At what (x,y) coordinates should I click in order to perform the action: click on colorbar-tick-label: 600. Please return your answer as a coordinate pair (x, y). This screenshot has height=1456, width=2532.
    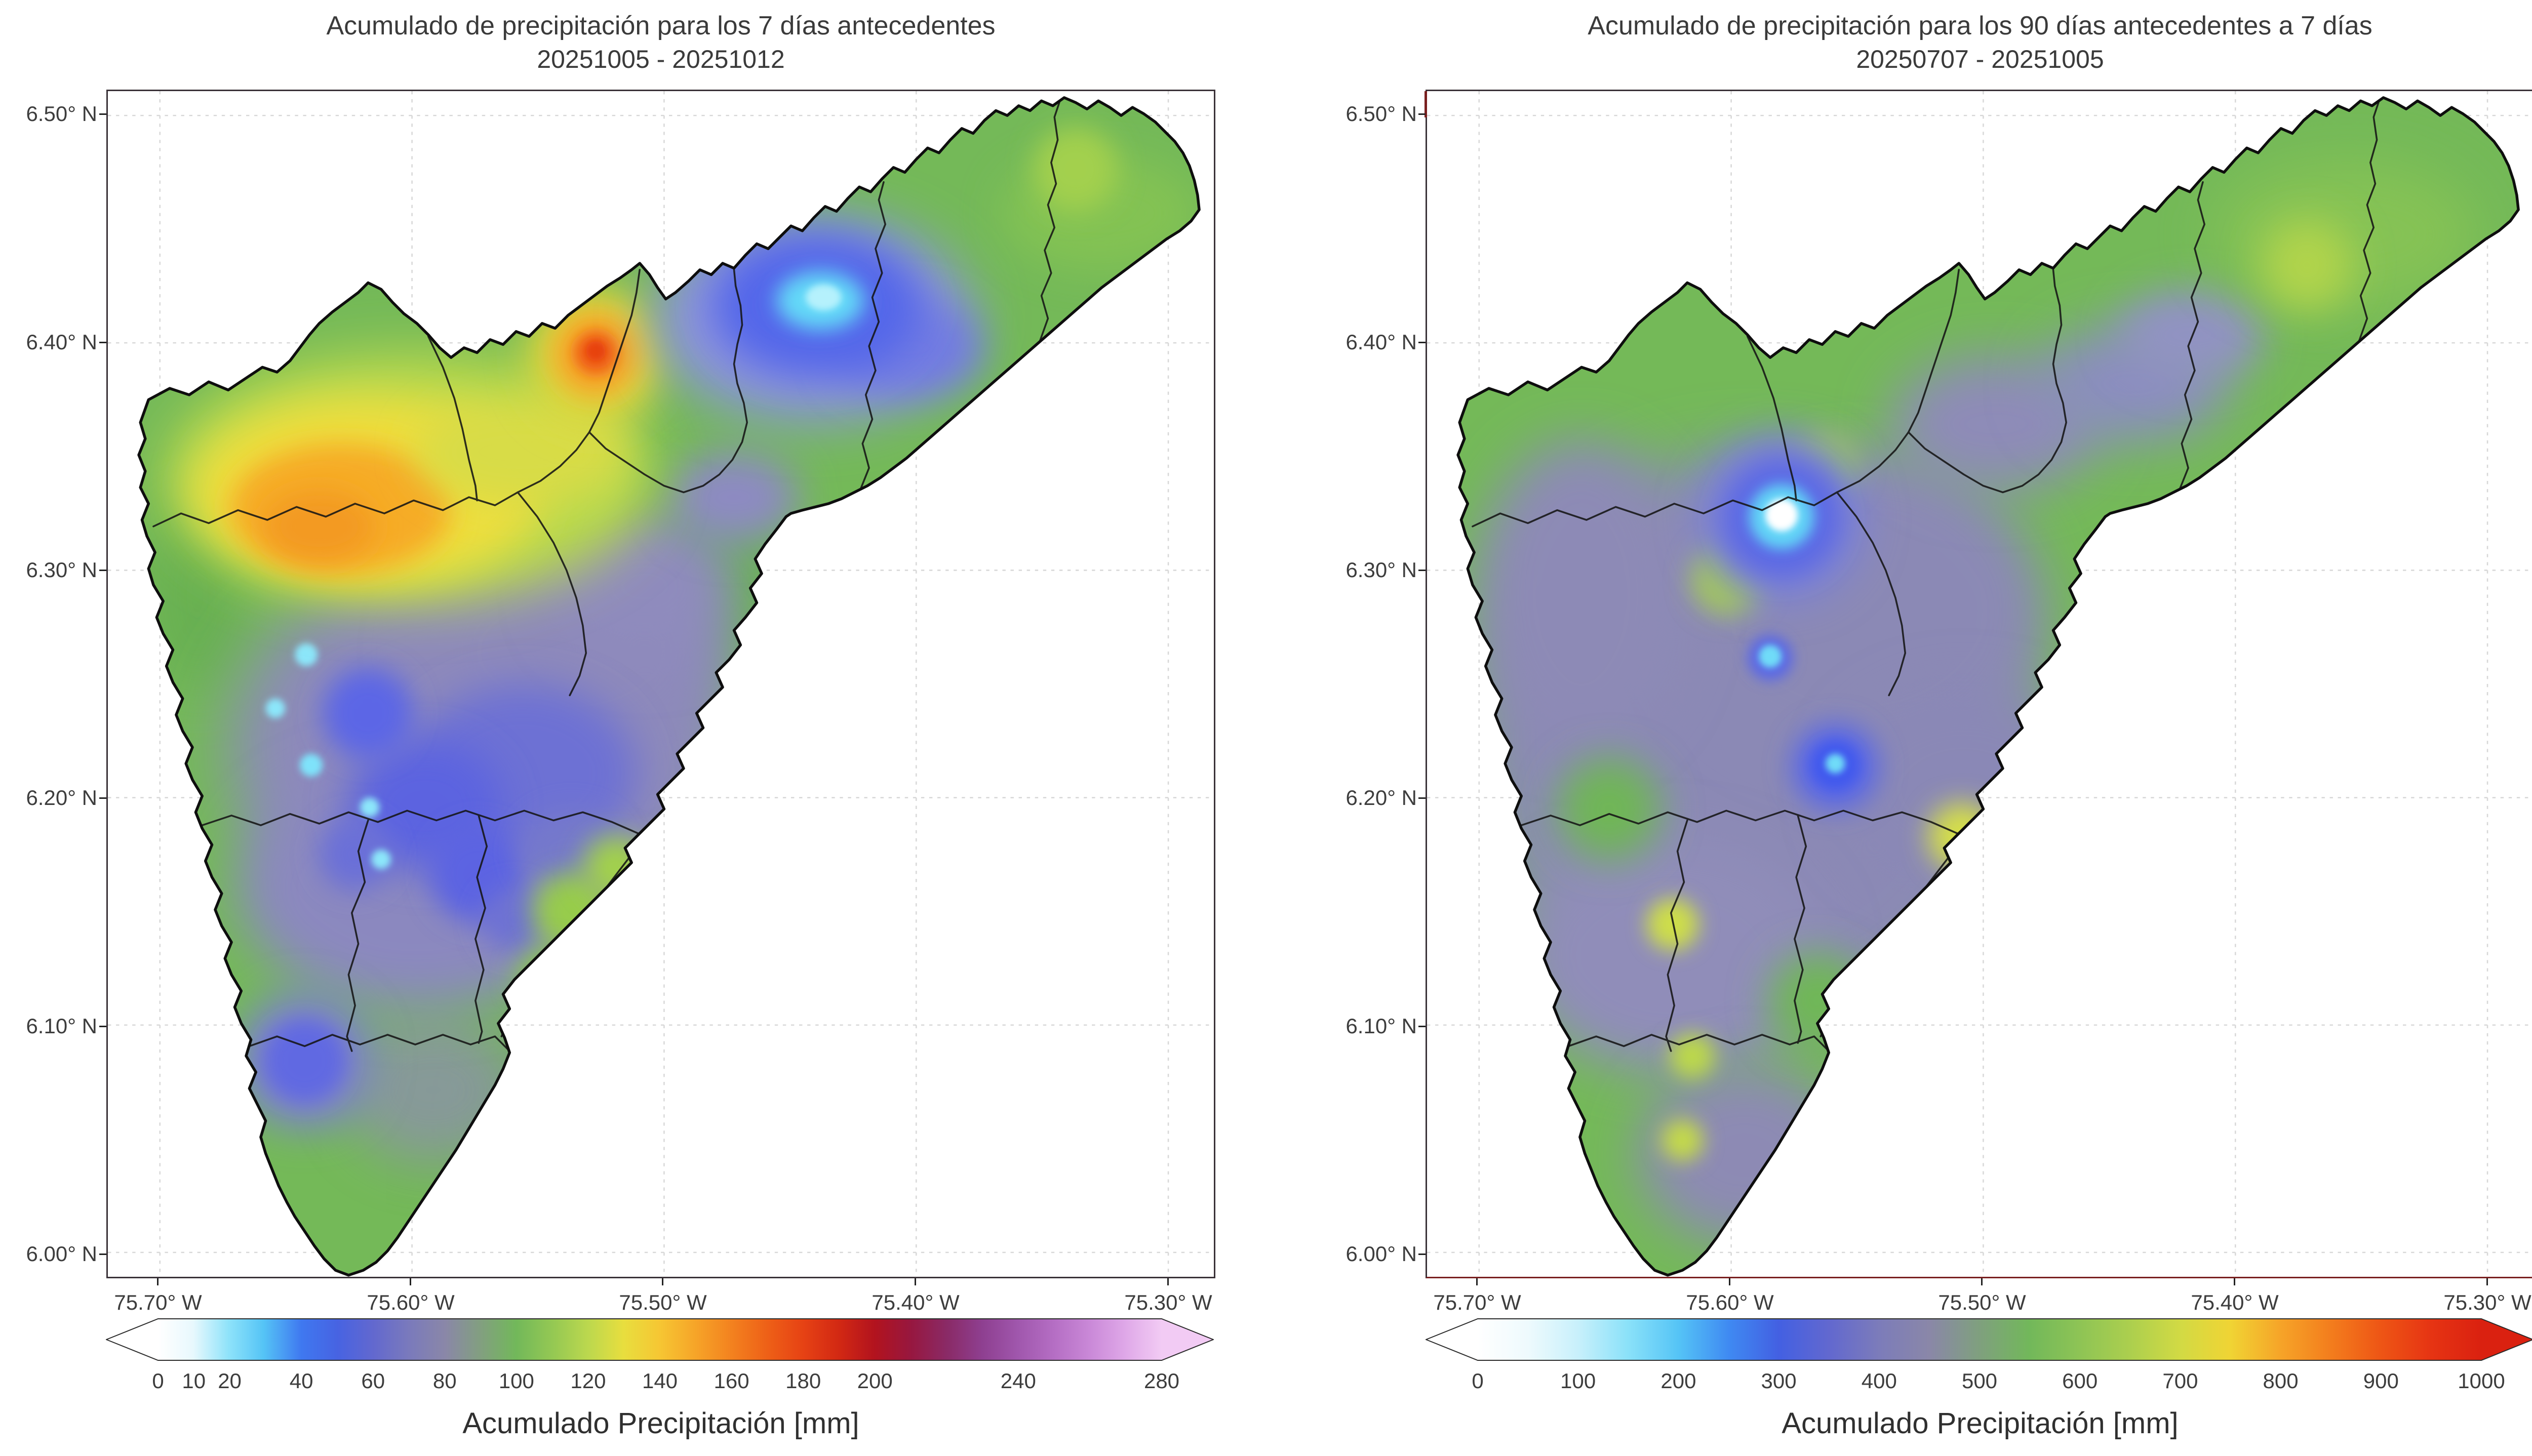
    Looking at the image, I should click on (2080, 1381).